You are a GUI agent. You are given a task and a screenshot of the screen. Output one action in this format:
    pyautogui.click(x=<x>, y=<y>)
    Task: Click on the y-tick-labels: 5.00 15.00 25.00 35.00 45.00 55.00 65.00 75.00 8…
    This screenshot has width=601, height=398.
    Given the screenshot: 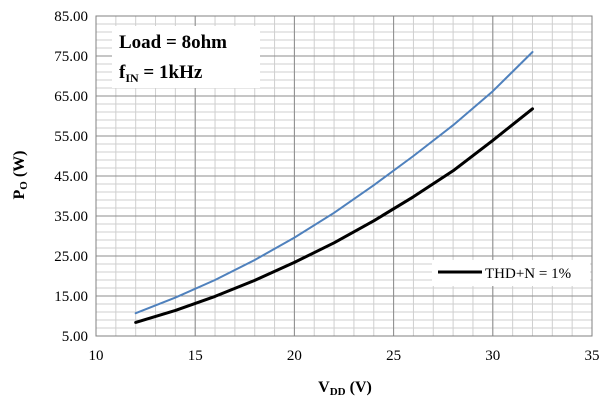 What is the action you would take?
    pyautogui.click(x=71, y=177)
    